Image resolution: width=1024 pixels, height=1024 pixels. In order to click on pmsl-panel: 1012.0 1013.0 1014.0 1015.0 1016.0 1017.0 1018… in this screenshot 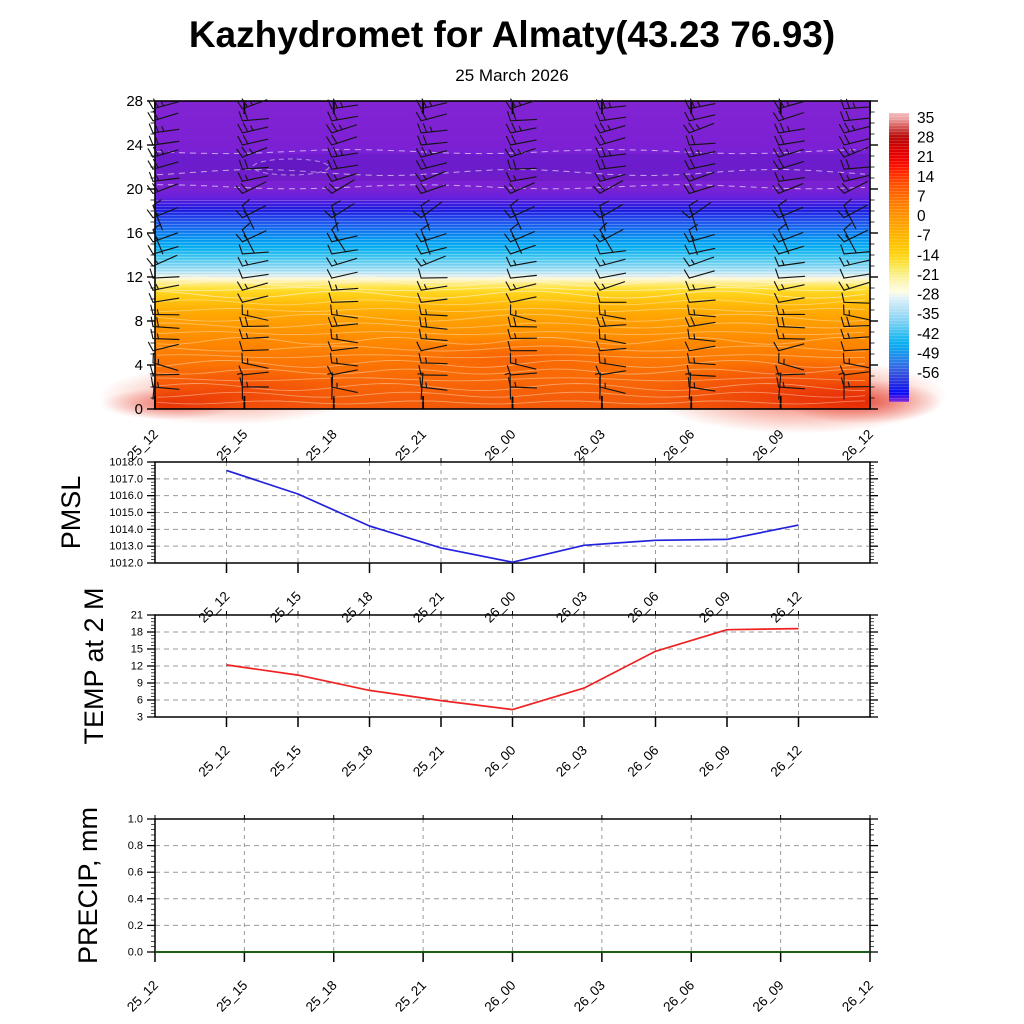, I will do `click(467, 541)`.